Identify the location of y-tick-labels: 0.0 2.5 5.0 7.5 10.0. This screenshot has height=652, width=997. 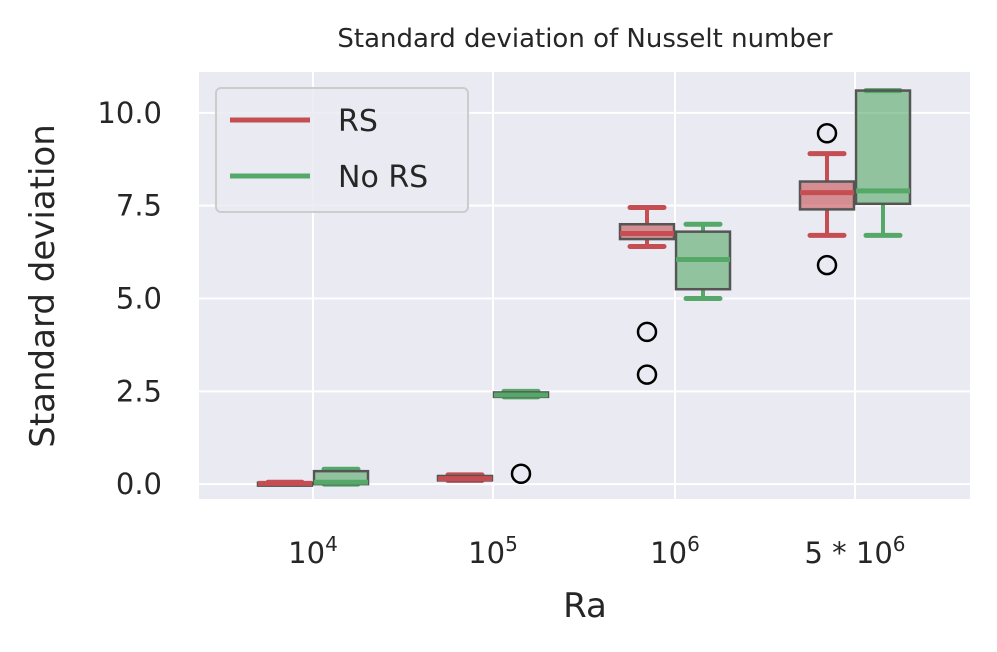
(129, 298).